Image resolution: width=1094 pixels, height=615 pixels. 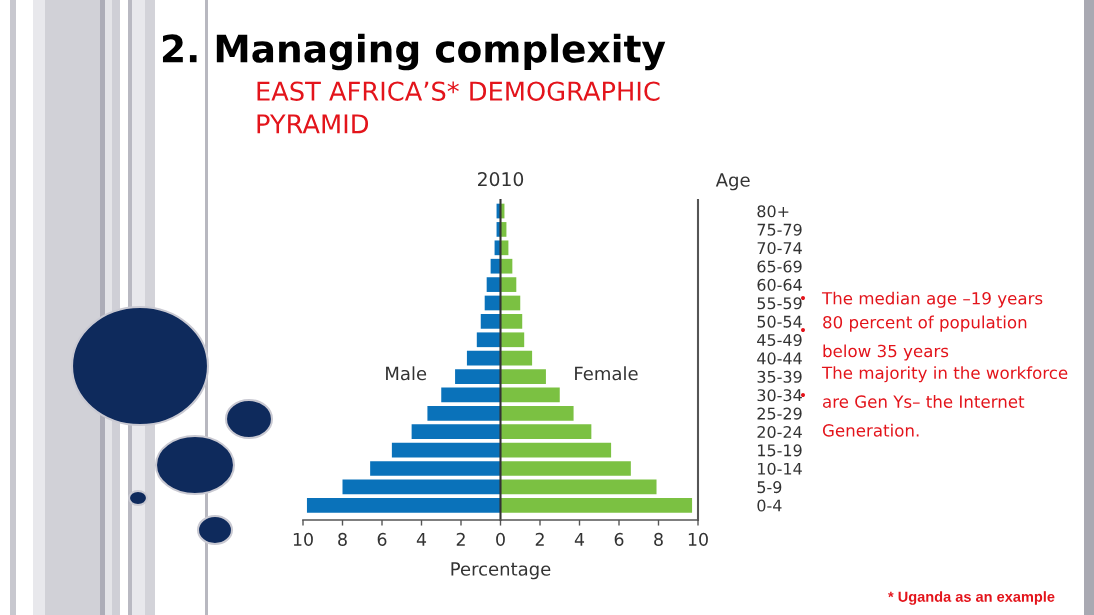 What do you see at coordinates (779, 340) in the screenshot?
I see `y-tick-label: 45-49` at bounding box center [779, 340].